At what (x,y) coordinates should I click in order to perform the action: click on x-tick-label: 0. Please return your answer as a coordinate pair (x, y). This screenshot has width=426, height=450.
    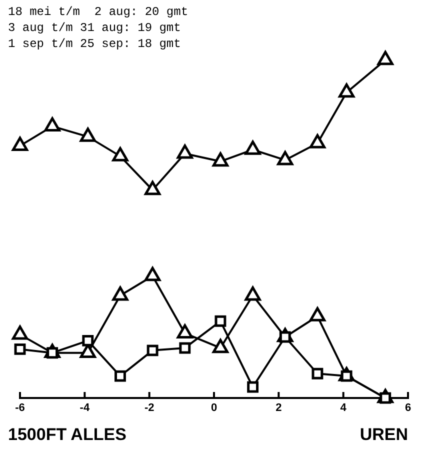
    Looking at the image, I should click on (214, 408).